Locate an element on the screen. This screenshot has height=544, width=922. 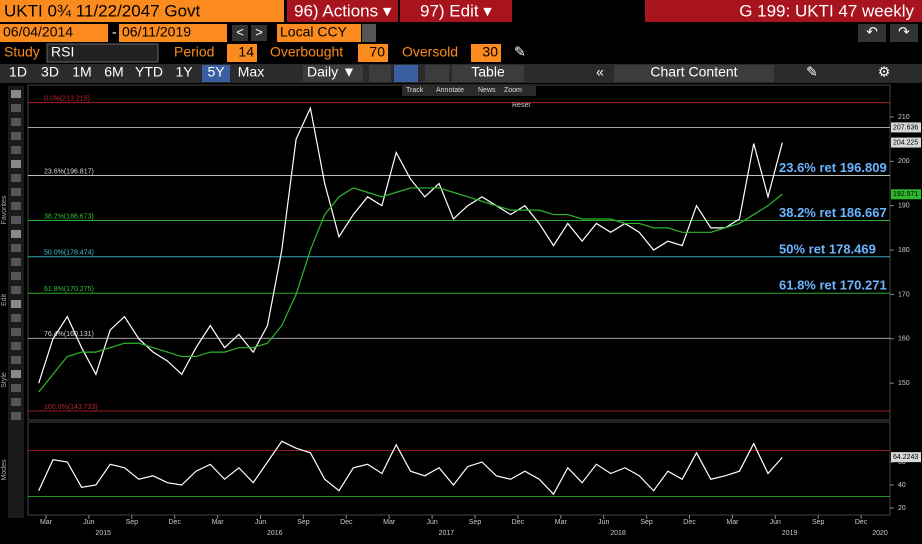
period: 14 is located at coordinates (246, 52).